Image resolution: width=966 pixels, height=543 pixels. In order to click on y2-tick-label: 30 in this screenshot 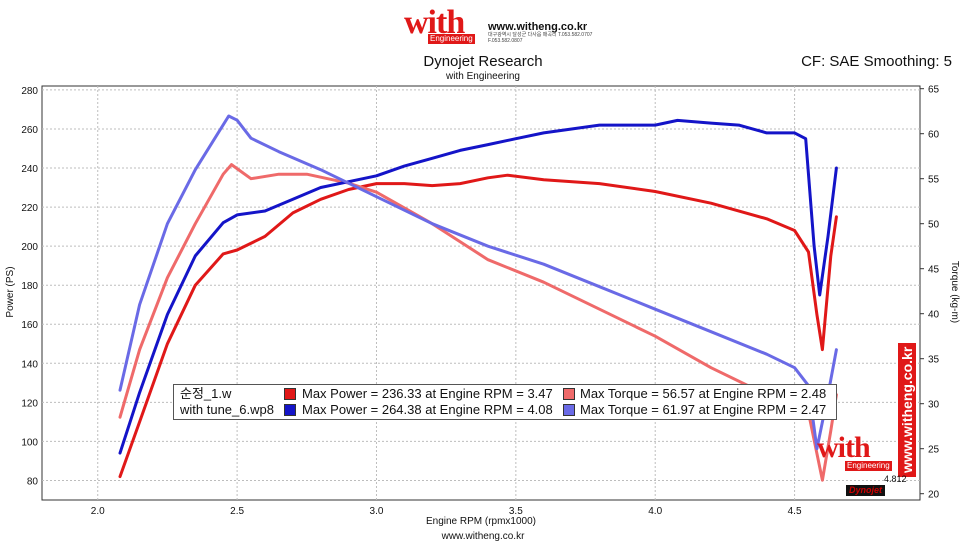, I will do `click(934, 405)`.